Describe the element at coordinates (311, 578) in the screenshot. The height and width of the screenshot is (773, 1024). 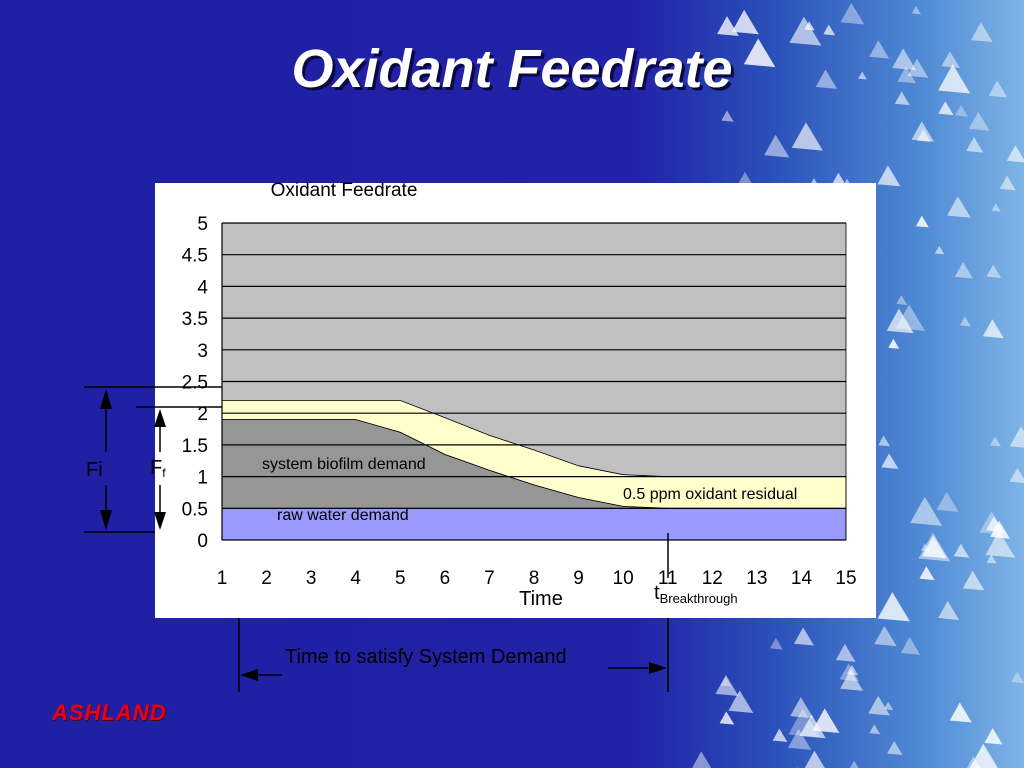
I see `x-tick-label: 3` at that location.